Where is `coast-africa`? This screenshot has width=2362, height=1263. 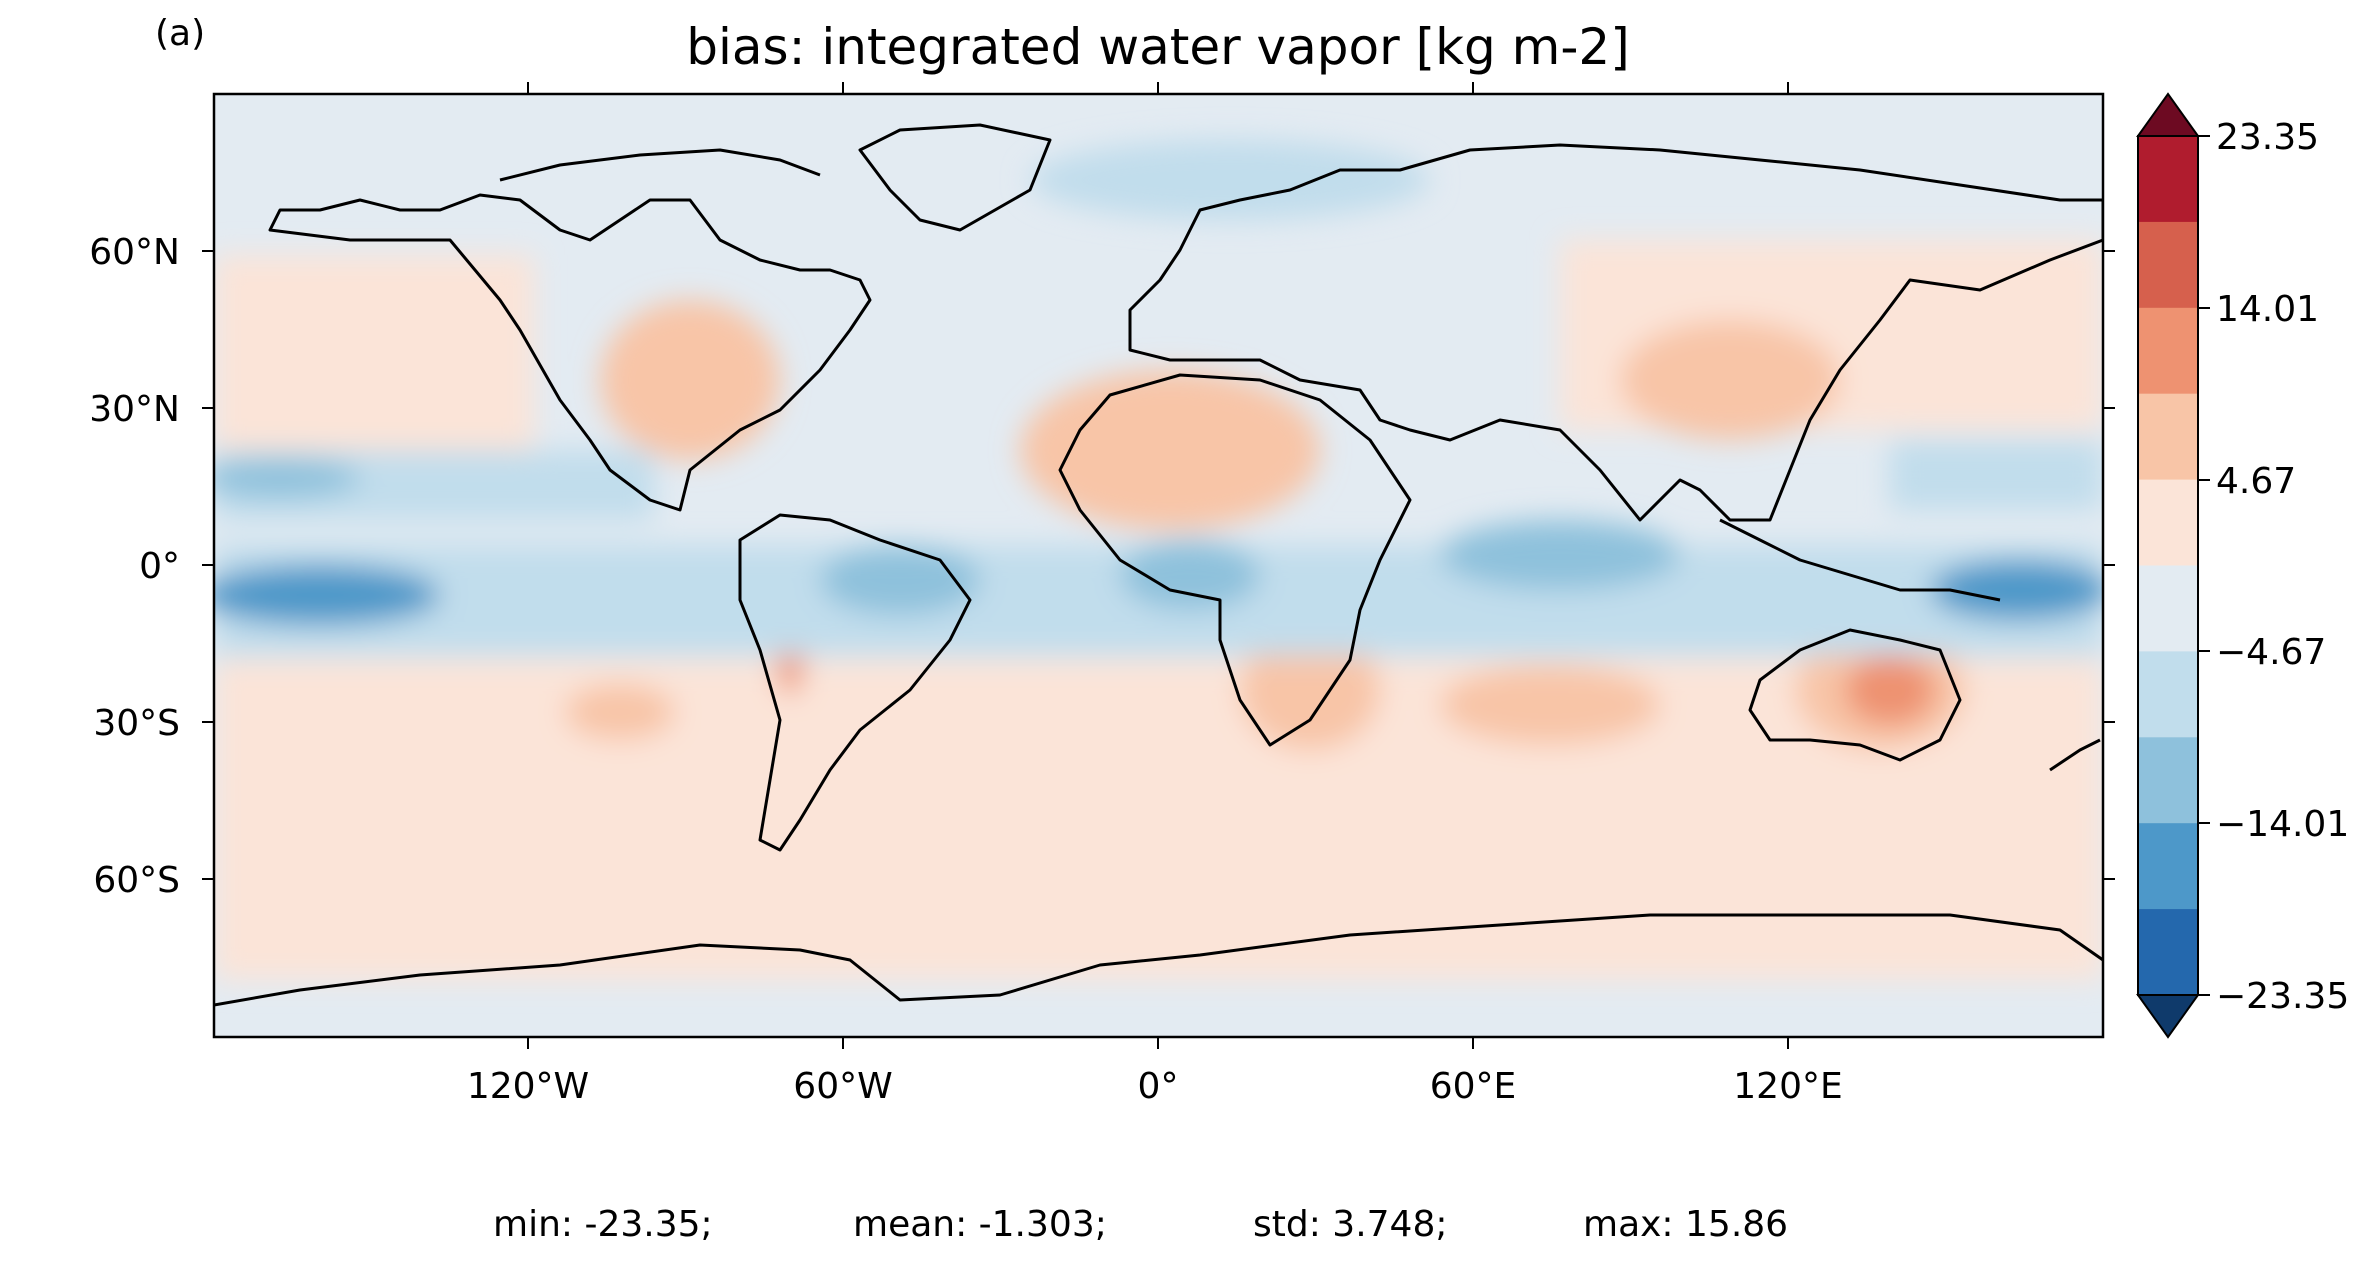
coast-africa is located at coordinates (1235, 560).